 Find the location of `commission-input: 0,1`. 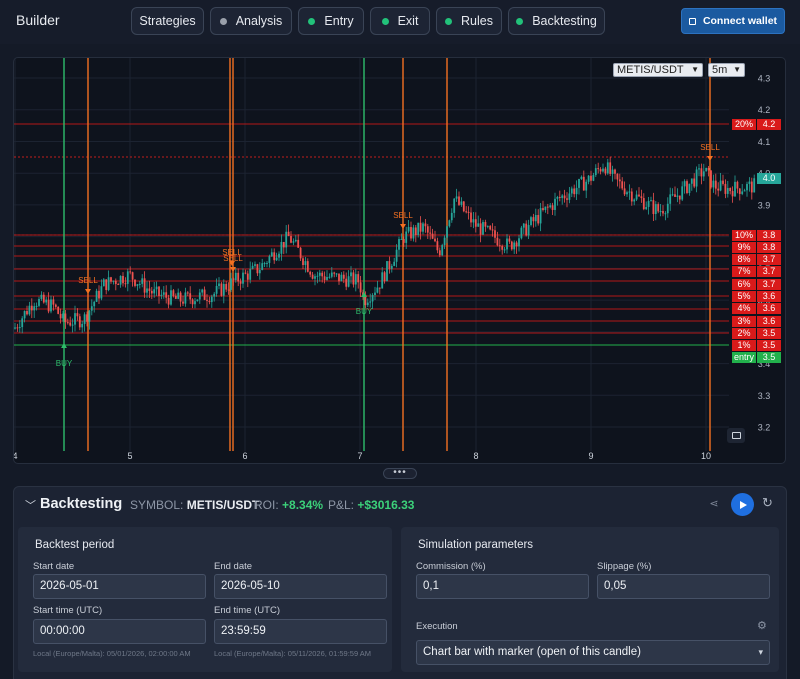

commission-input: 0,1 is located at coordinates (502, 586).